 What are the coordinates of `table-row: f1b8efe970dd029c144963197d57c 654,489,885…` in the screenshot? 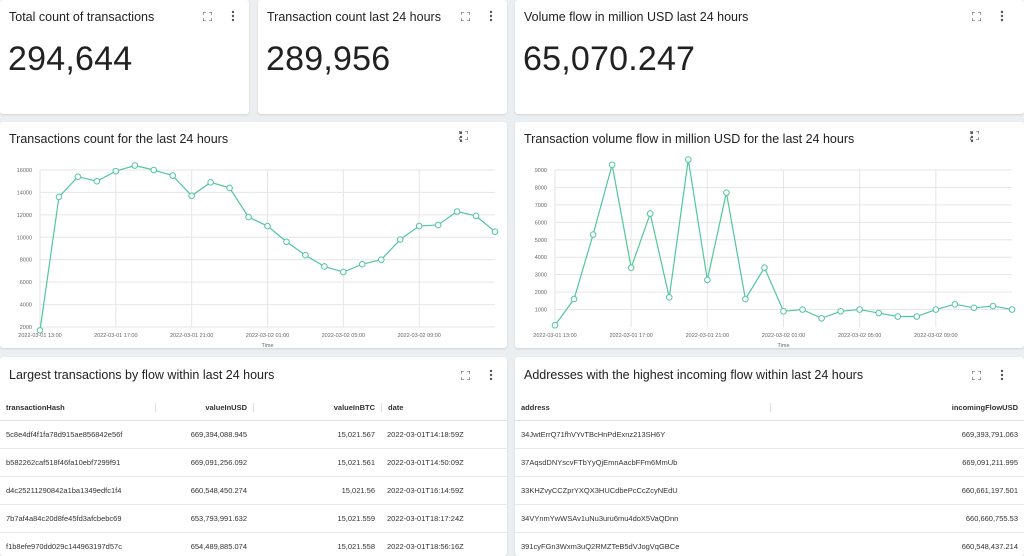 It's located at (253, 544).